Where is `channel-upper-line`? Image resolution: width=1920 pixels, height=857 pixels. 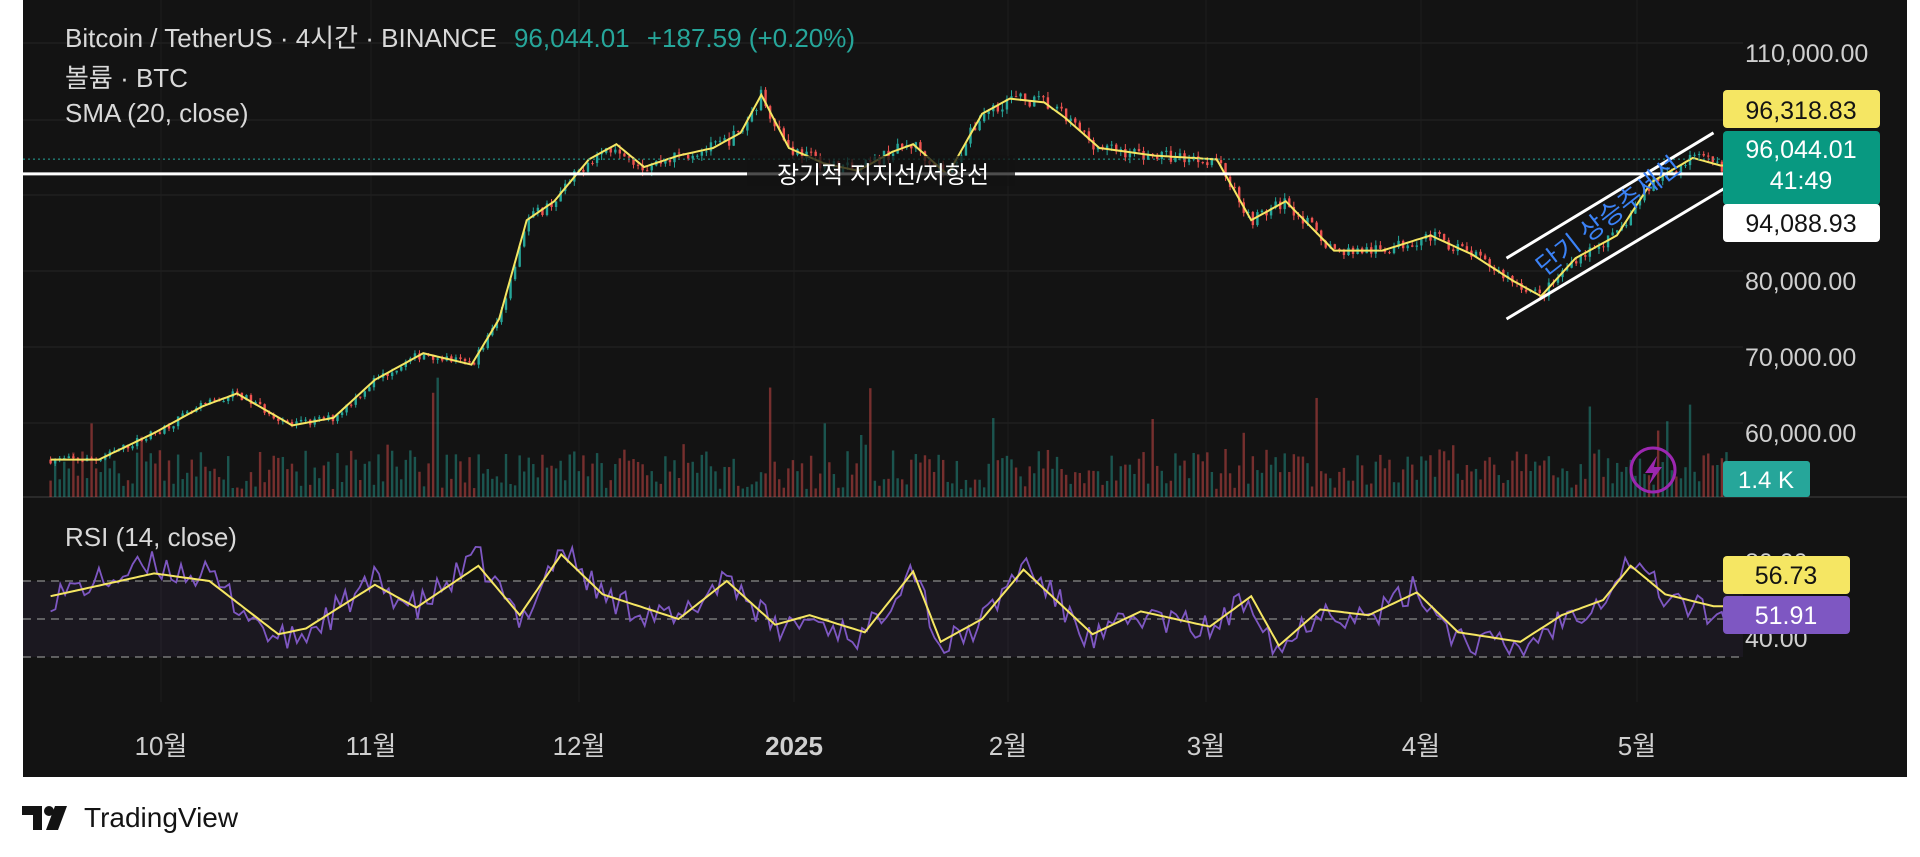
channel-upper-line is located at coordinates (1610, 195).